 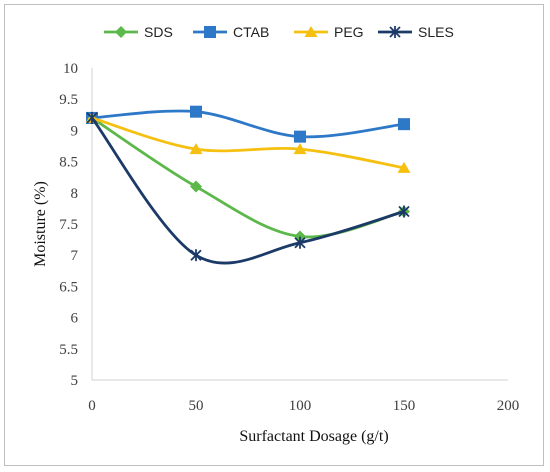 I want to click on legend-marker-peg, so click(x=311, y=31).